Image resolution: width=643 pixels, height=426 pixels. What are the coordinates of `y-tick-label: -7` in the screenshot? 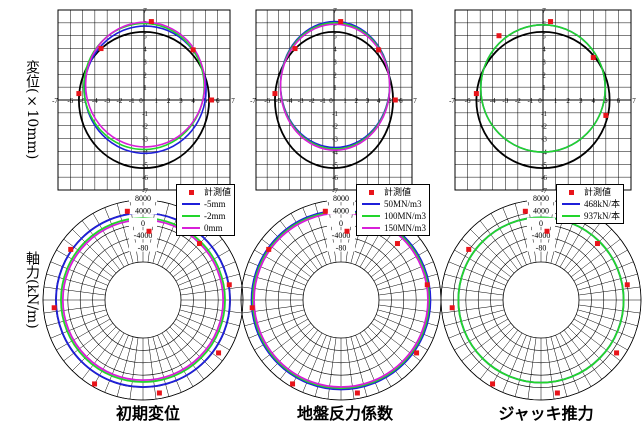 It's located at (145, 191).